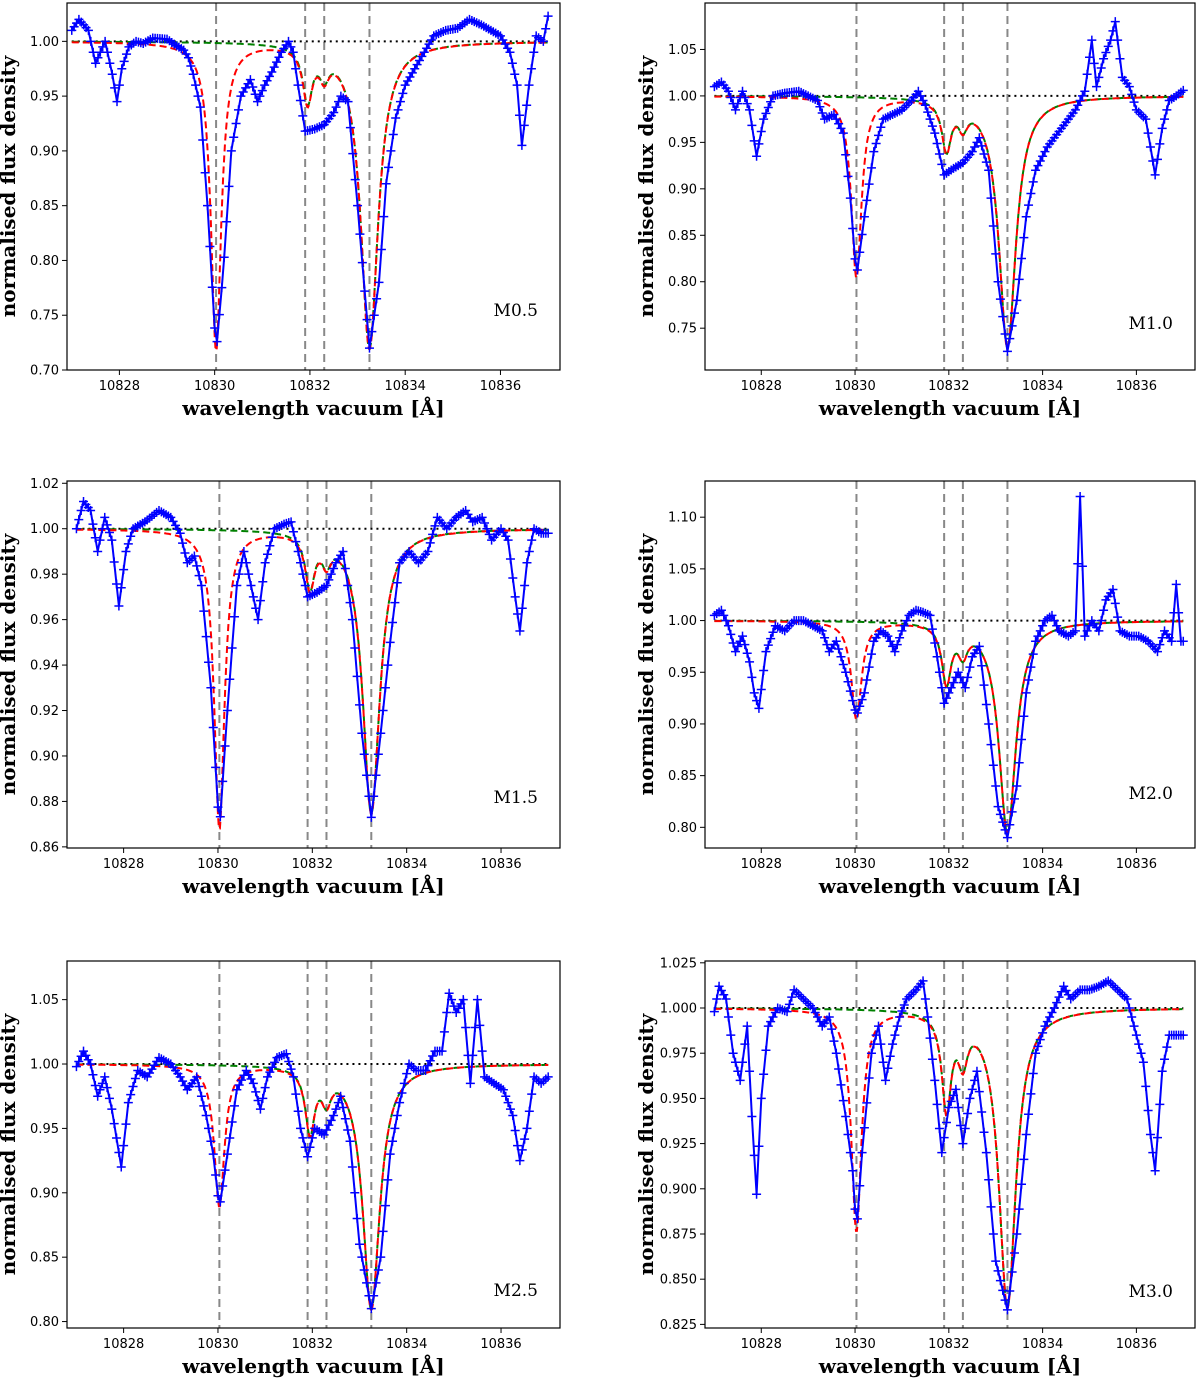 The height and width of the screenshot is (1385, 1200). I want to click on y-tick-label: 0.98, so click(44, 575).